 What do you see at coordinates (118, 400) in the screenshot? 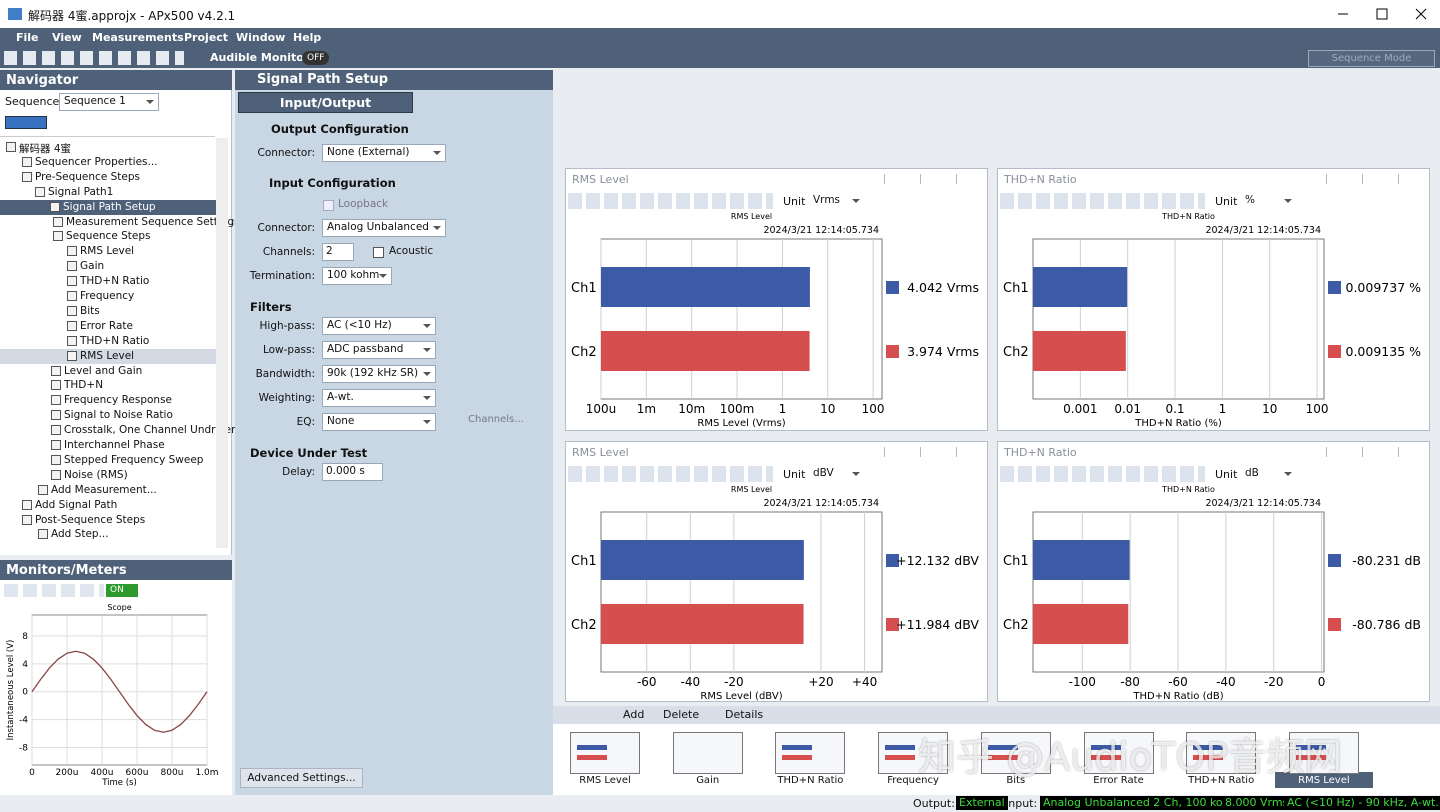
I see `tree-item: Frequency Response` at bounding box center [118, 400].